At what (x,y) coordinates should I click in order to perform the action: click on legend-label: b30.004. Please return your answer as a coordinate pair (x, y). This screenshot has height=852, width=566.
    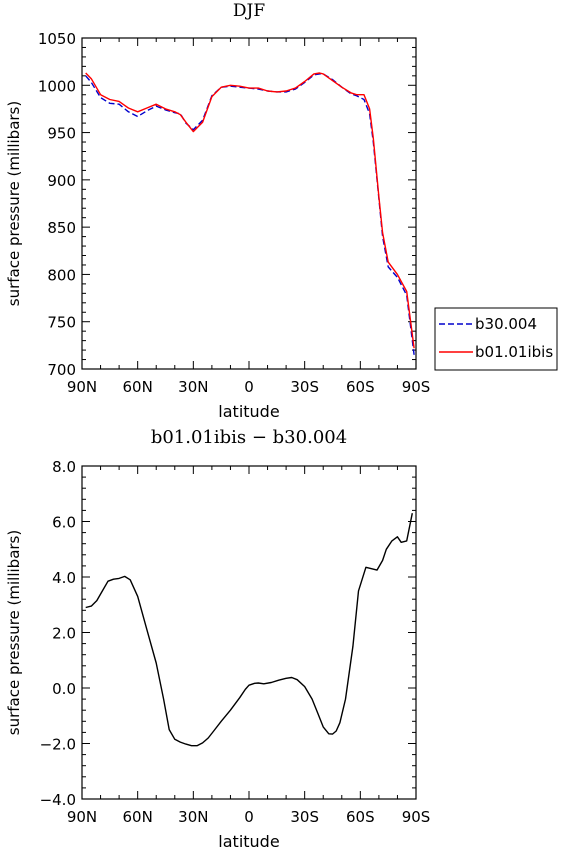
    Looking at the image, I should click on (506, 324).